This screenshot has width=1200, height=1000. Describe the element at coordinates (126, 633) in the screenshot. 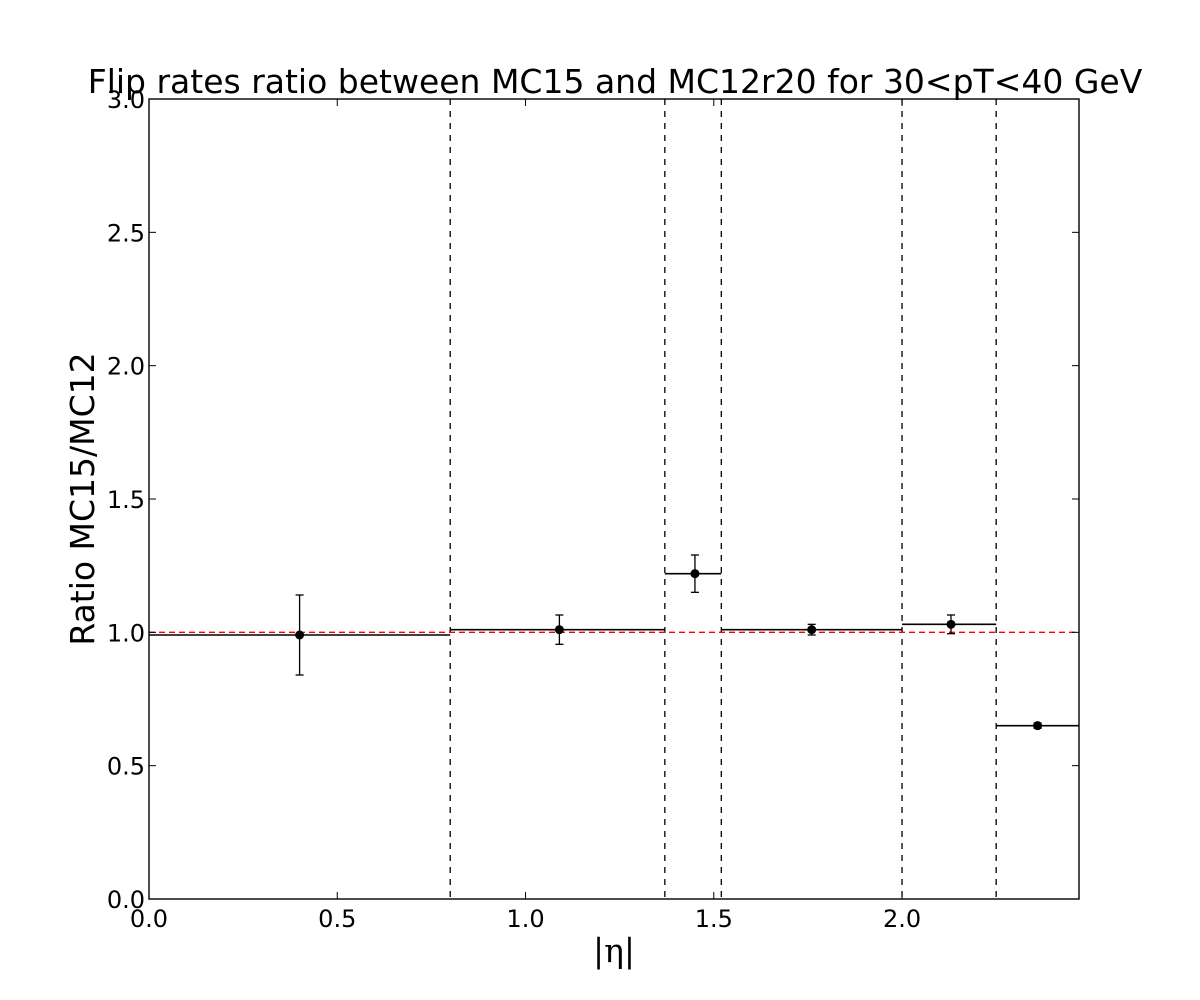

I see `y-tick-label: 1.0` at that location.